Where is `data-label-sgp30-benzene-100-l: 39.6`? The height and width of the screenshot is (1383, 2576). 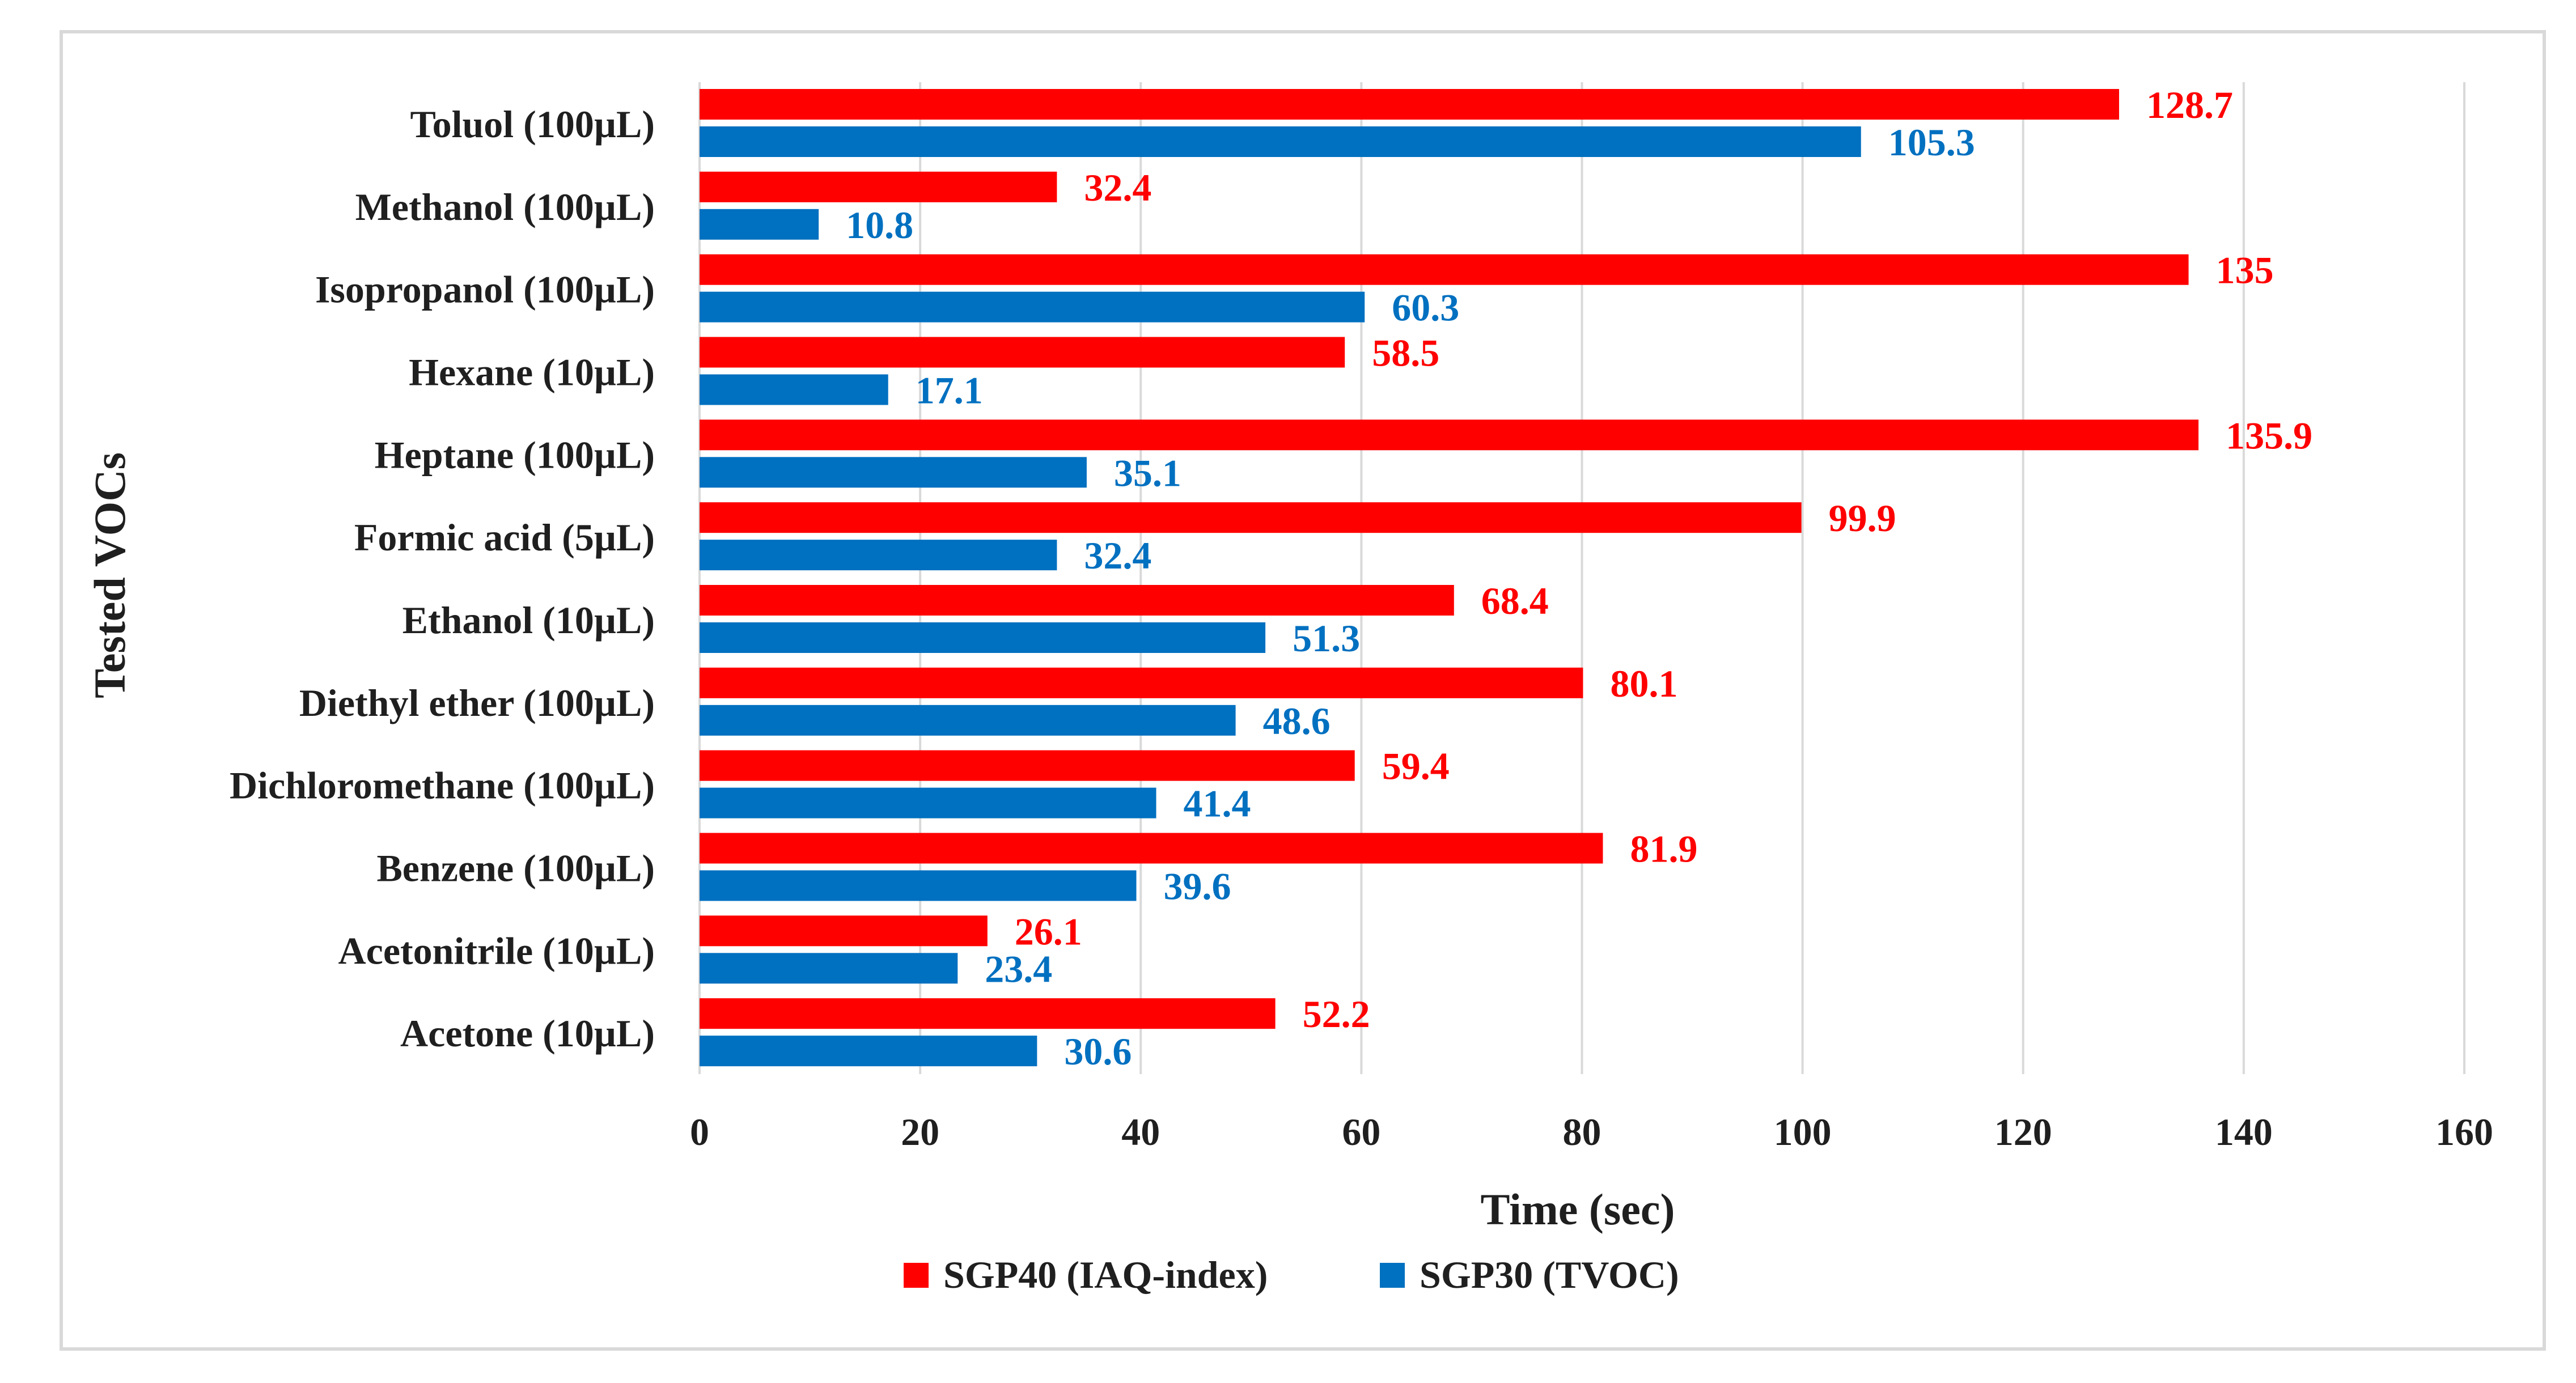
data-label-sgp30-benzene-100-l: 39.6 is located at coordinates (1197, 886).